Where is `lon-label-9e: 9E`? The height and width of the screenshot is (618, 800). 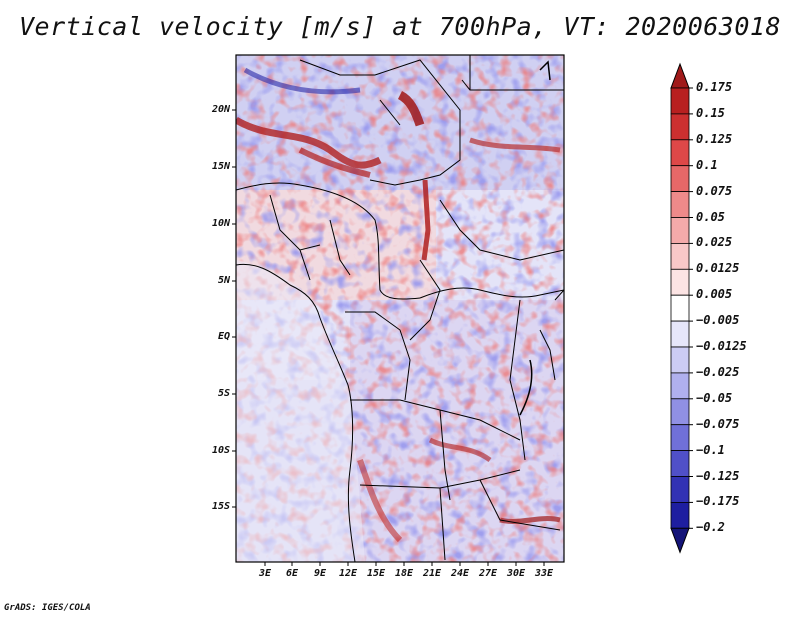
lon-label-9e: 9E is located at coordinates (320, 573).